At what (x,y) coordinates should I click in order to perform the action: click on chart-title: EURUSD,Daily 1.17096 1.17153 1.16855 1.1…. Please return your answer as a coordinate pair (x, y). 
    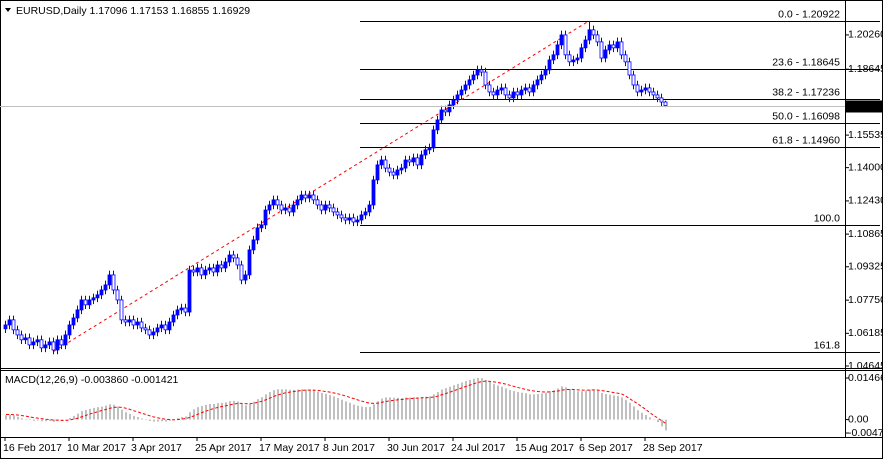
    Looking at the image, I should click on (133, 11).